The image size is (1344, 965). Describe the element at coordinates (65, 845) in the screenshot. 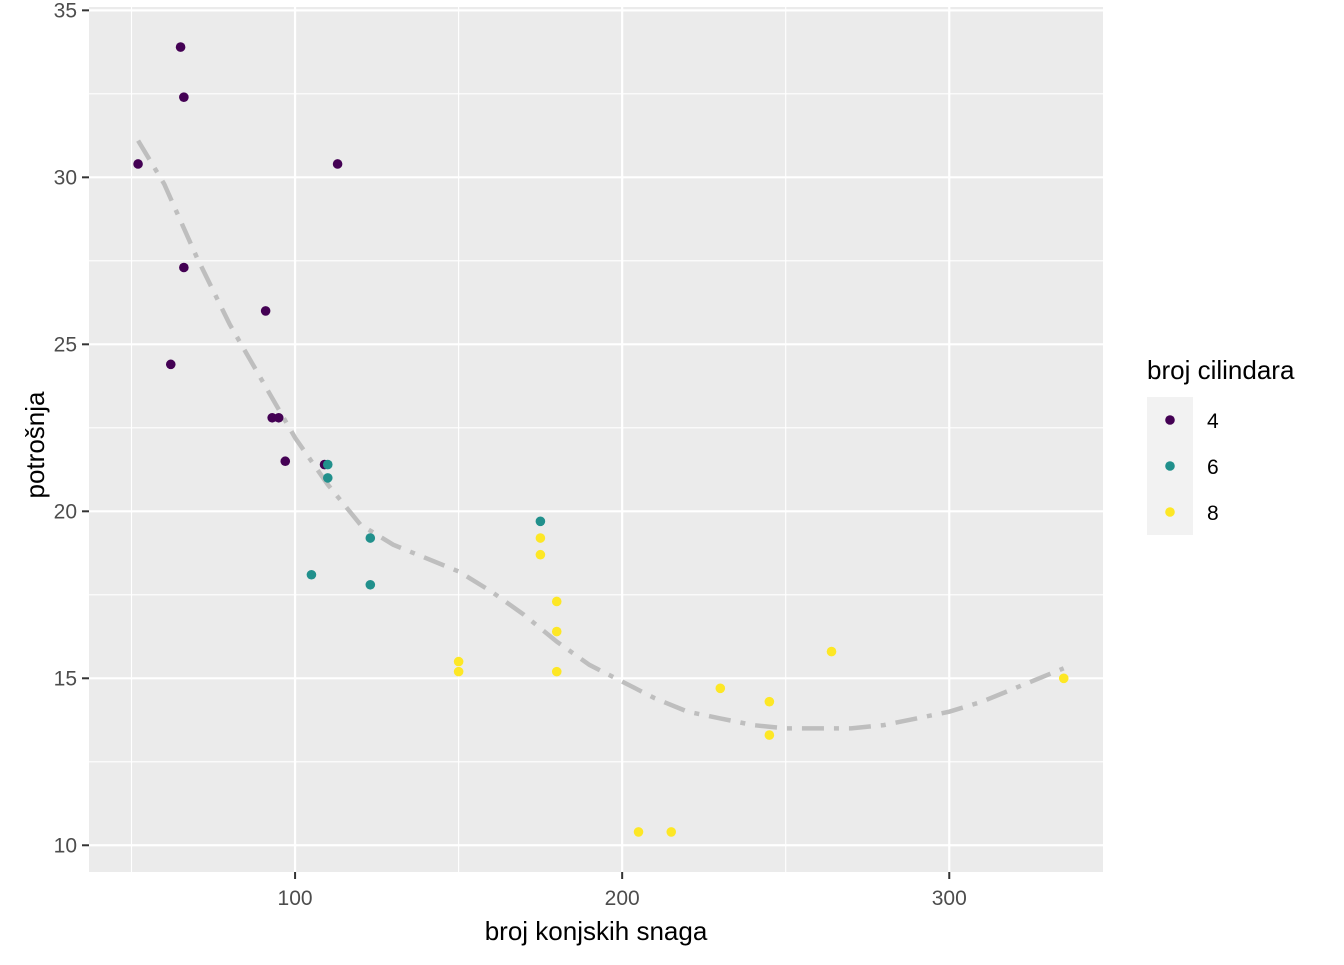

I see `y-tick-label: 10` at that location.